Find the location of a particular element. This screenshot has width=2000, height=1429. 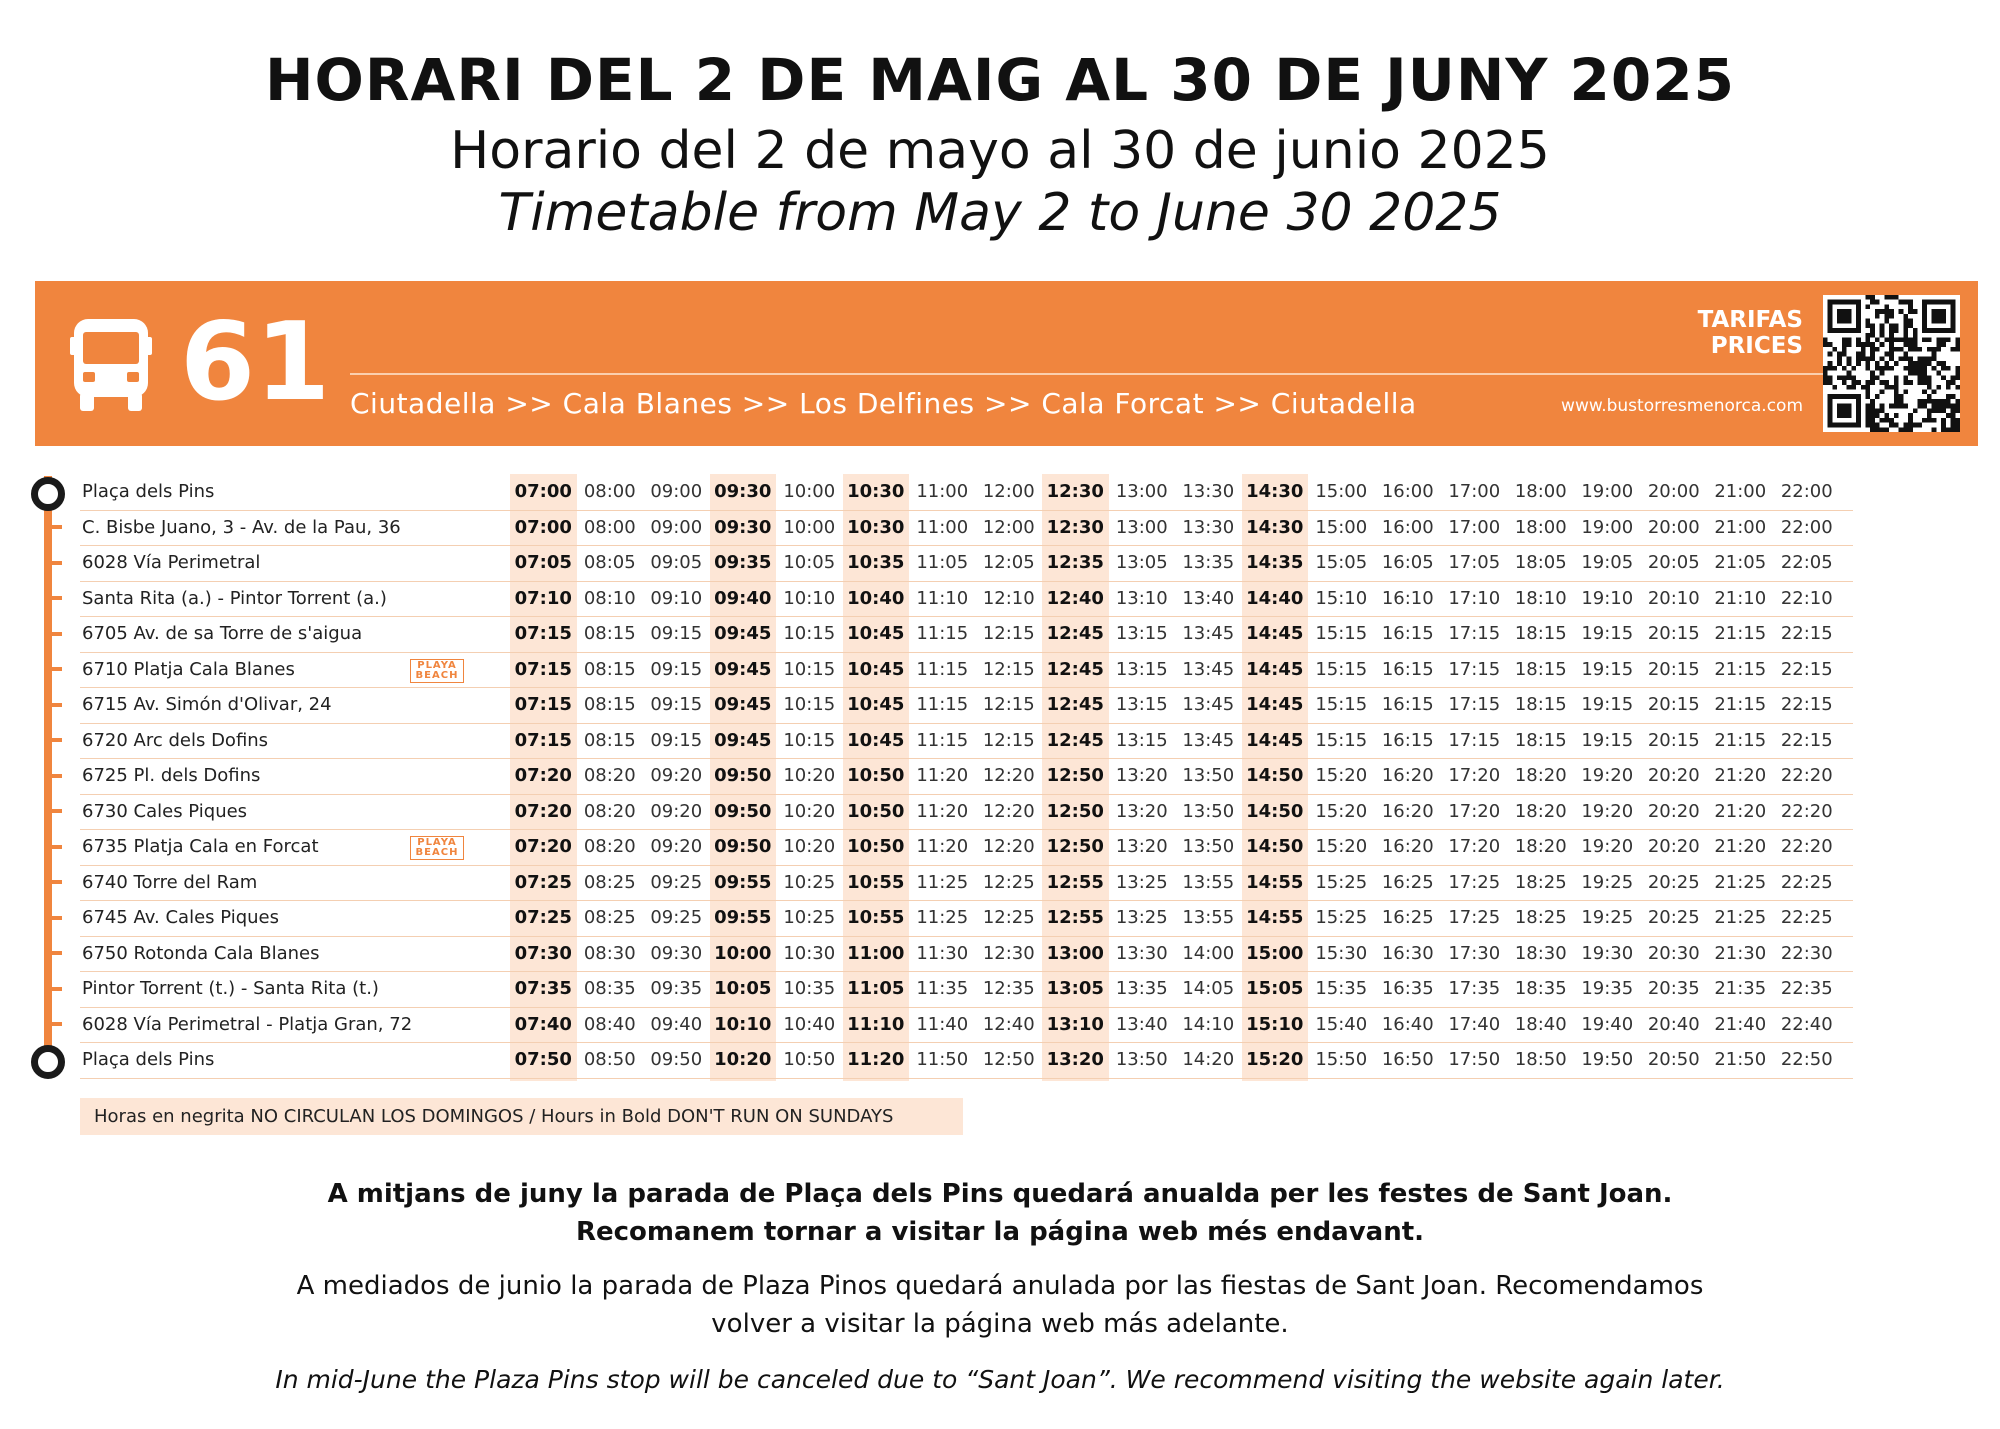

departure-time: 13:05 is located at coordinates (1141, 562).